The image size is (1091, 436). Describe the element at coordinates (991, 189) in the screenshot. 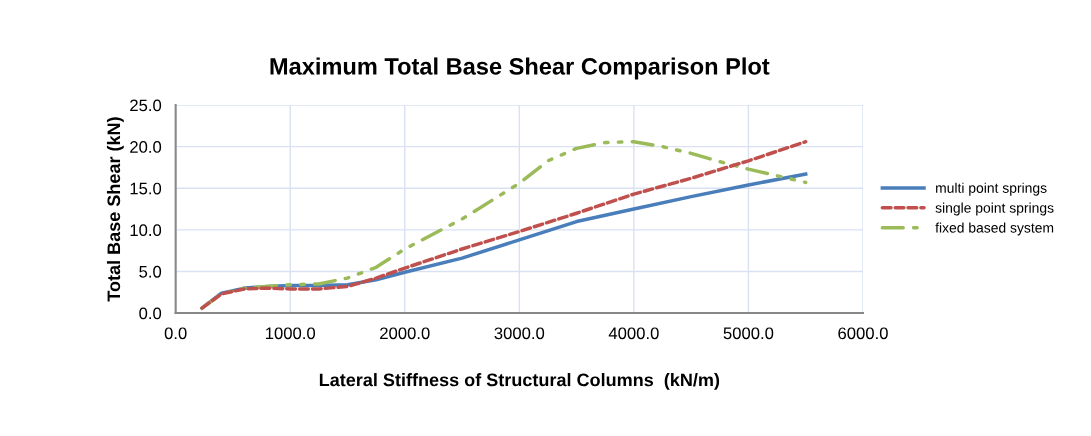

I see `legend-label: multi point springs` at that location.